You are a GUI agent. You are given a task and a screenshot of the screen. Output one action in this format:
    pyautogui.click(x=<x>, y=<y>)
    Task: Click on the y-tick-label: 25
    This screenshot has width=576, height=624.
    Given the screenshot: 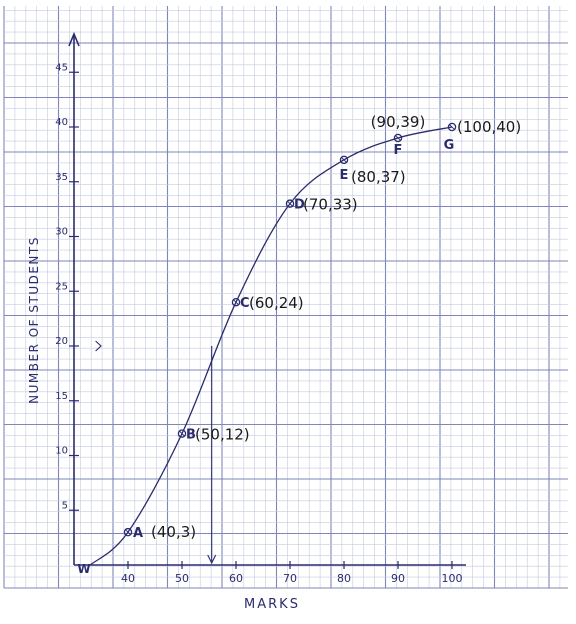 What is the action you would take?
    pyautogui.click(x=61, y=286)
    